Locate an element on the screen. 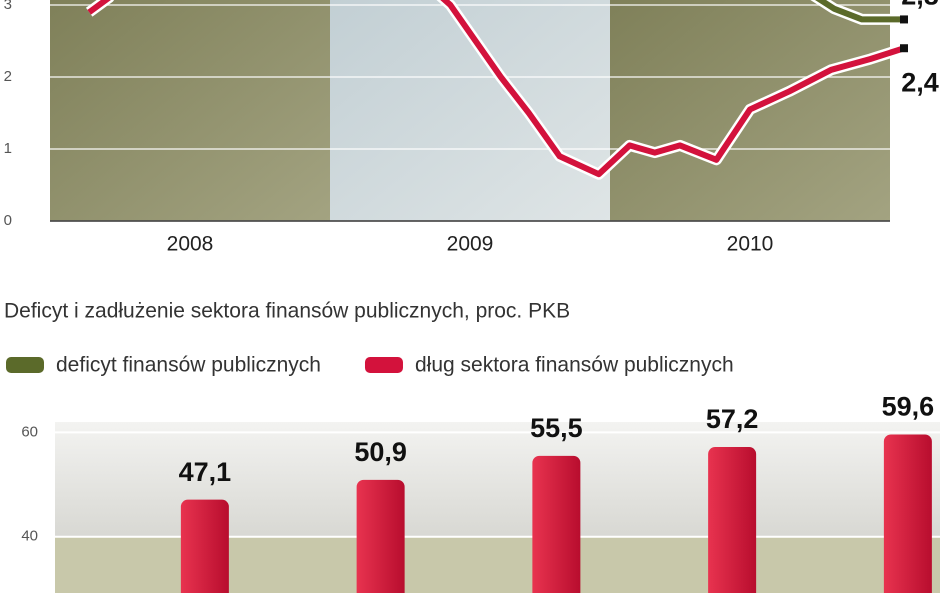 This screenshot has width=948, height=593. legend-label: dług sektora finansów publicznych is located at coordinates (574, 365).